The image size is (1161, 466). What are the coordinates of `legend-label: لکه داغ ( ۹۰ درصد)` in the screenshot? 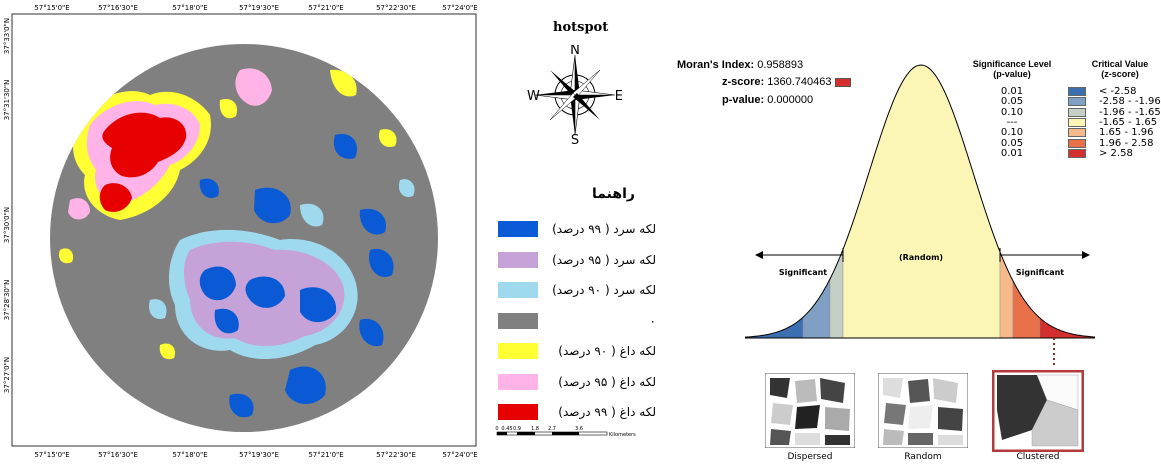 It's located at (607, 351).